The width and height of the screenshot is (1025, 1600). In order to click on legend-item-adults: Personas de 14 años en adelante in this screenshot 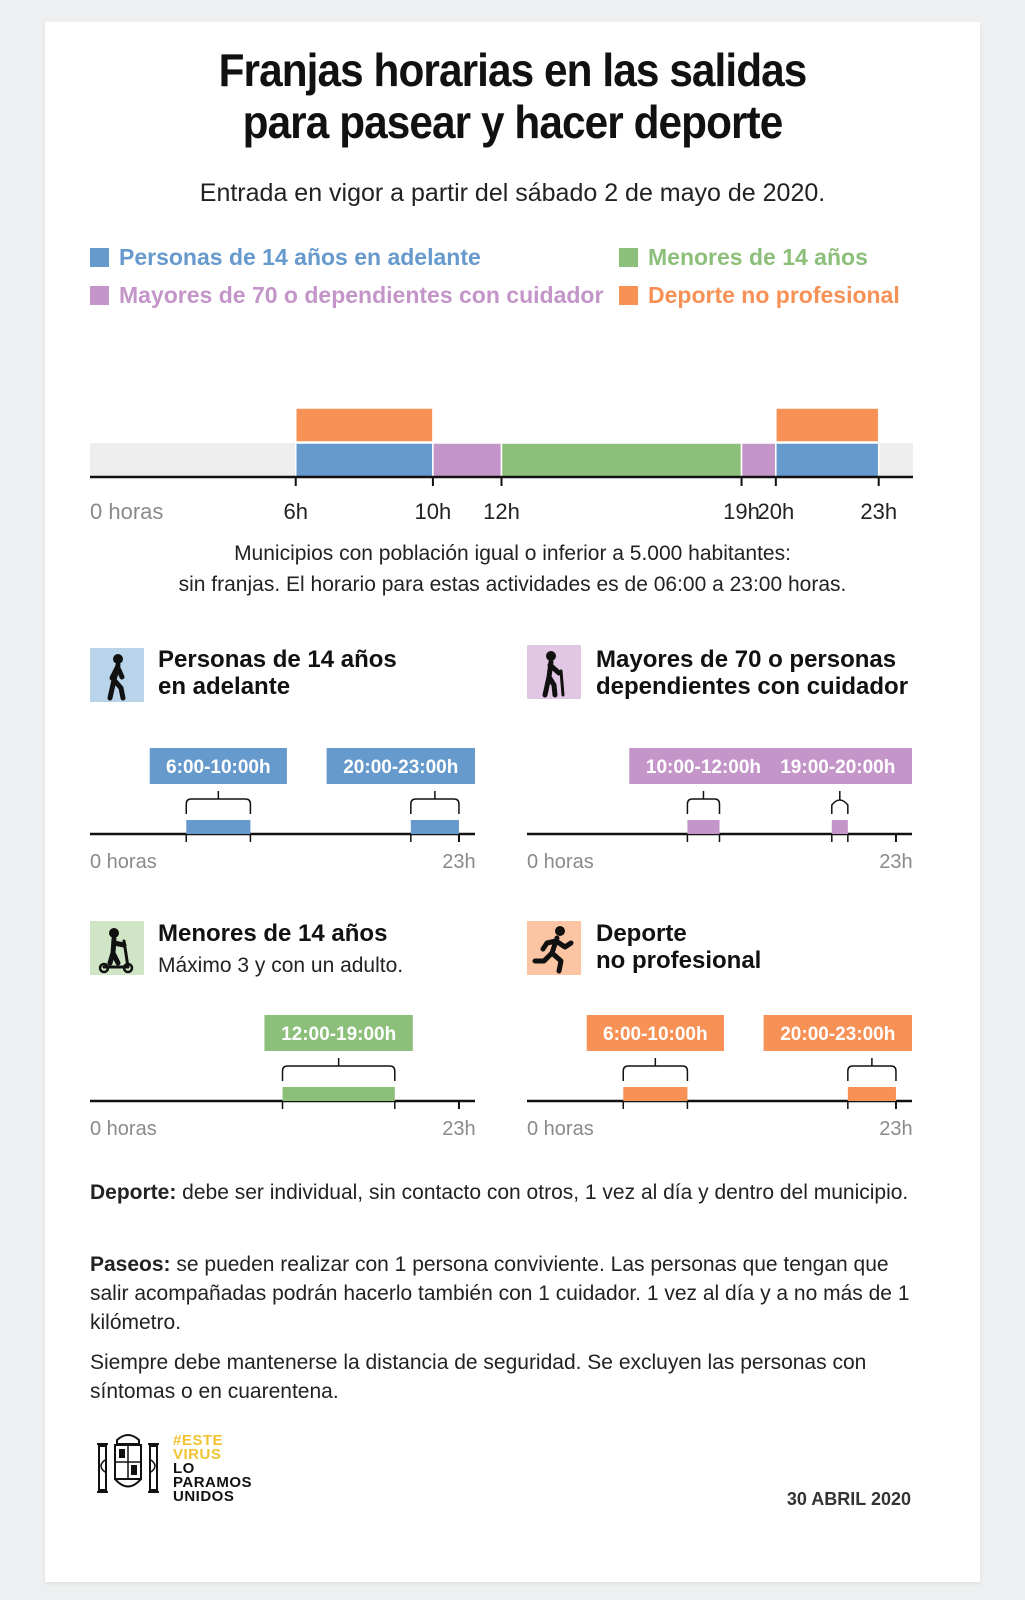, I will do `click(285, 257)`.